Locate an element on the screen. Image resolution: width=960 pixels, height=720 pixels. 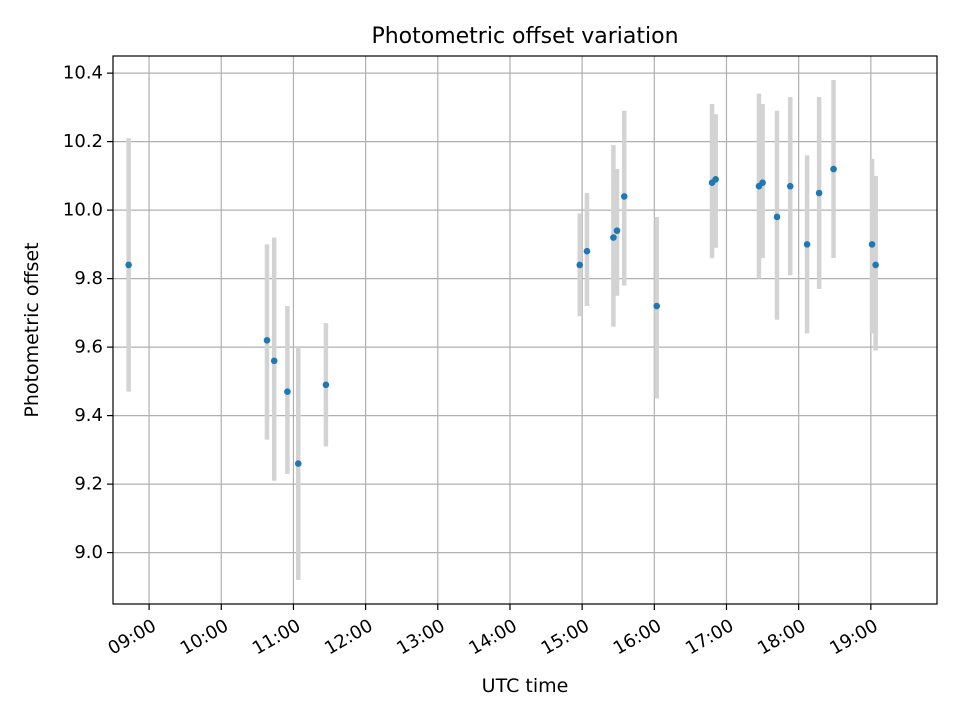
y-tick-label: 10.2 is located at coordinates (83, 141).